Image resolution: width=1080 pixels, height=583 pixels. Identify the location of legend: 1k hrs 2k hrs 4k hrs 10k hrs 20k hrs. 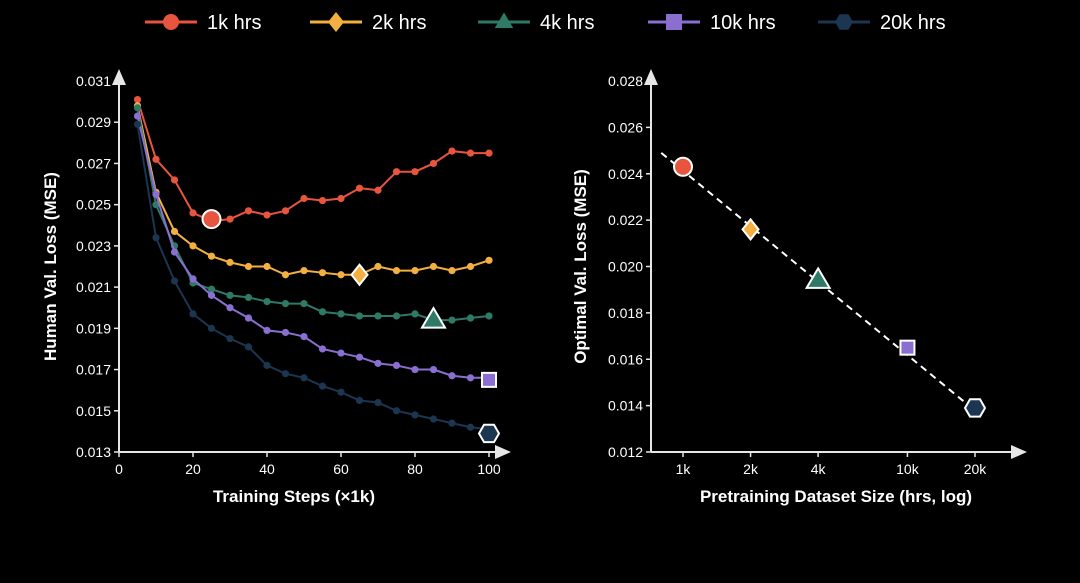
(545, 23).